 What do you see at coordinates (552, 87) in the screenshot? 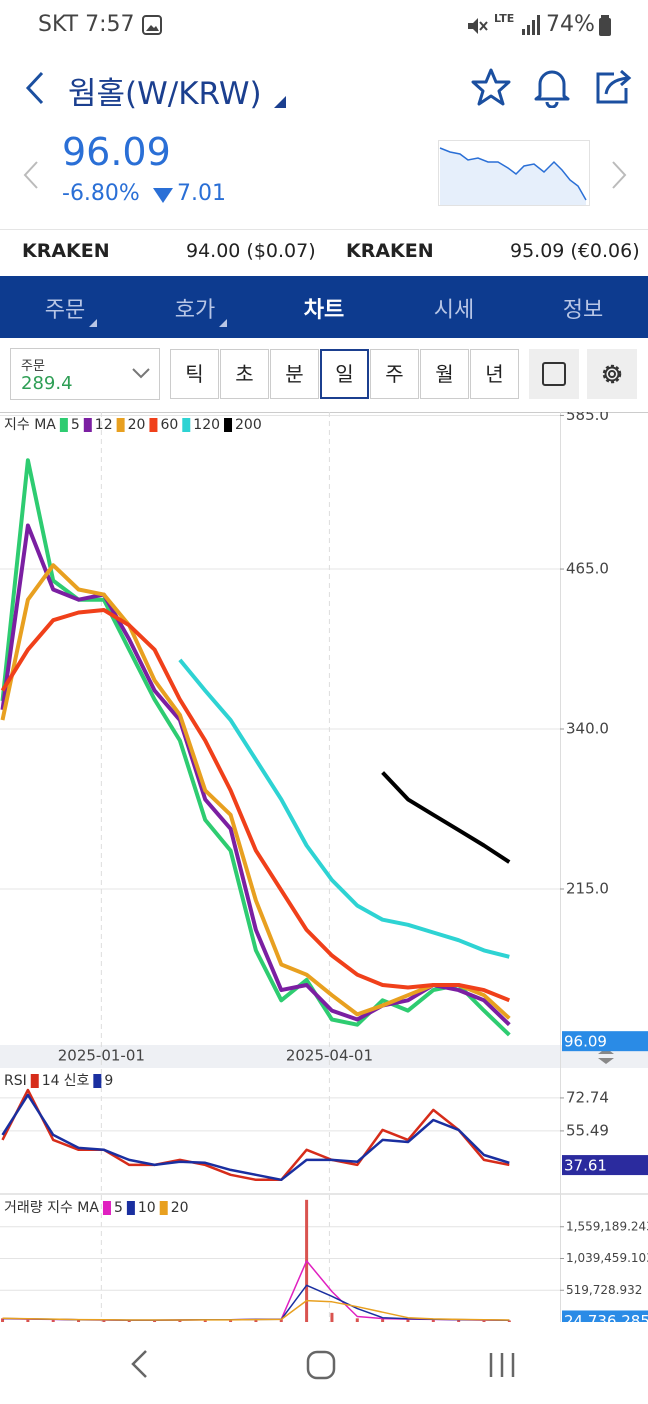
I see `alarm-button` at bounding box center [552, 87].